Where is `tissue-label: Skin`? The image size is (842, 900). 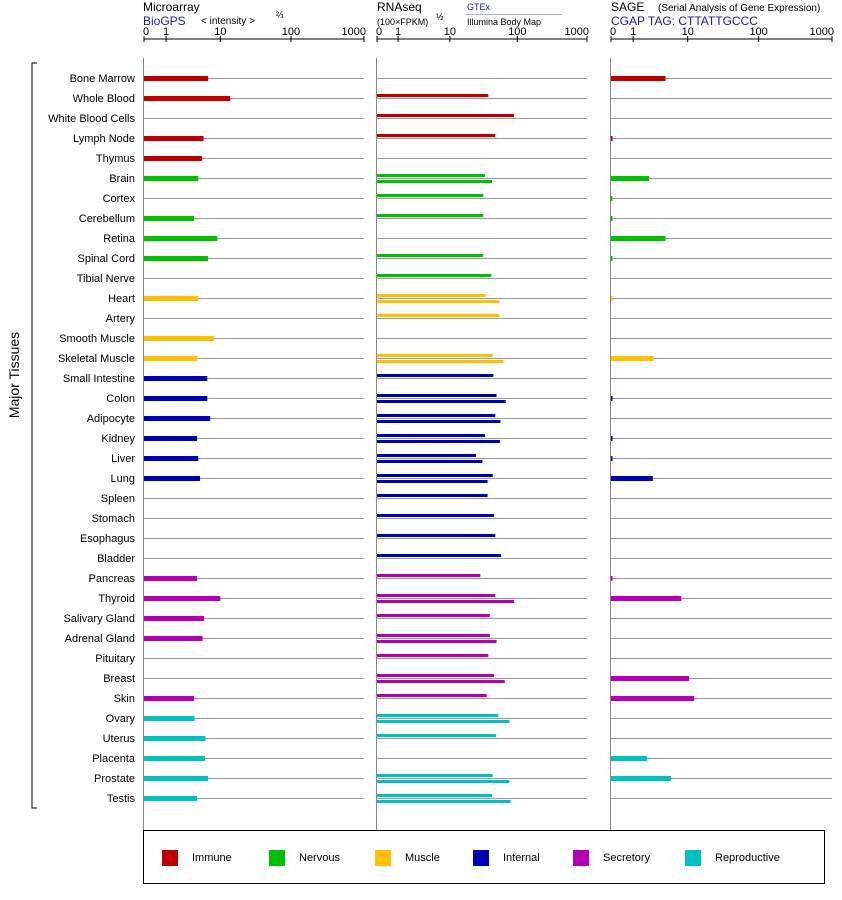
tissue-label: Skin is located at coordinates (124, 699).